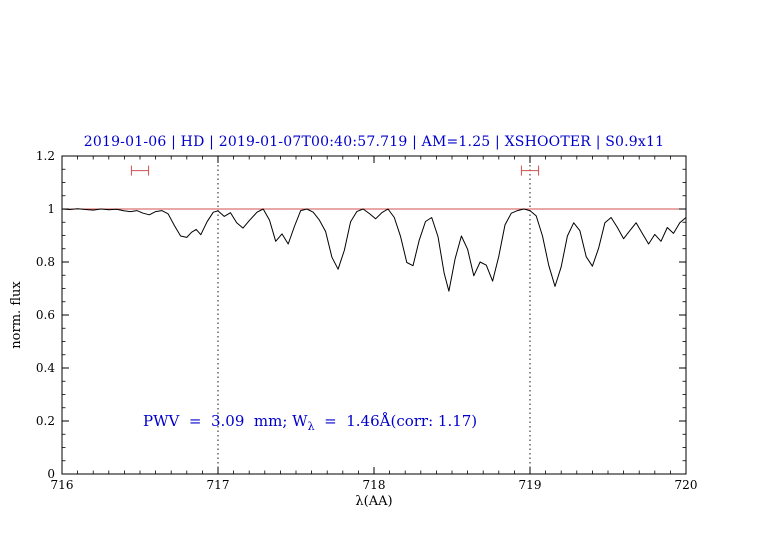 Image resolution: width=782 pixels, height=542 pixels. Describe the element at coordinates (16, 315) in the screenshot. I see `y-axis-label: norm. flux` at that location.